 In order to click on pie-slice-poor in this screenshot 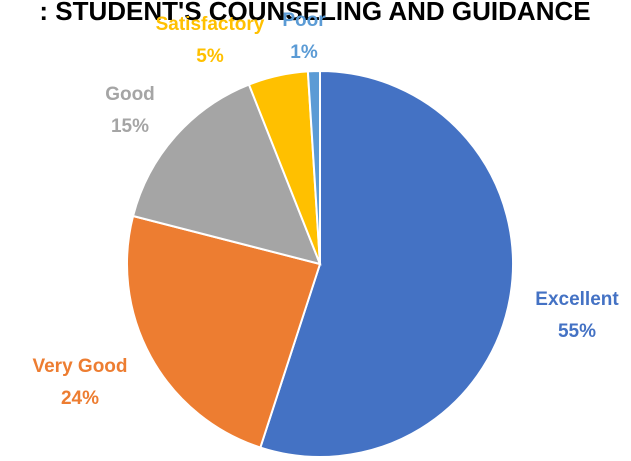, I will do `click(313, 167)`.